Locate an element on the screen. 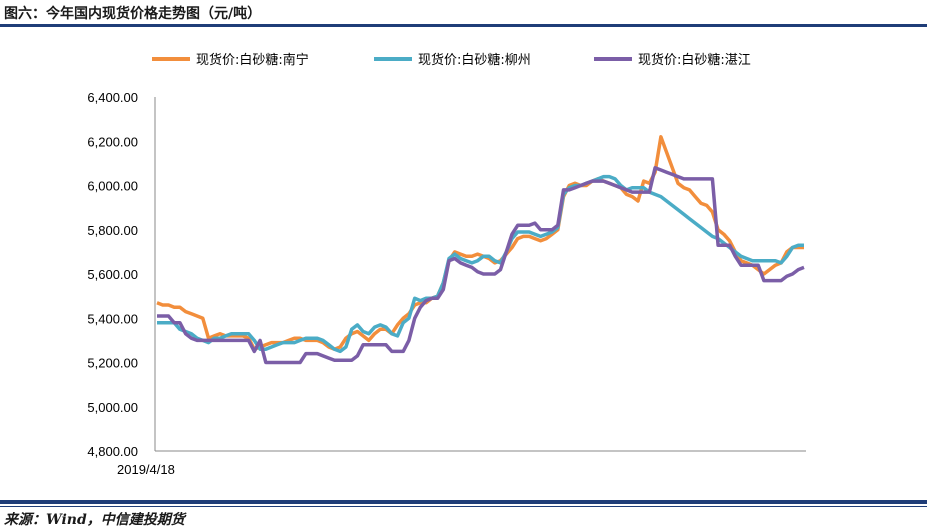 The height and width of the screenshot is (532, 927). chart-title-bar: 图六：今年国内现货价格走势图（元/吨） is located at coordinates (463, 12).